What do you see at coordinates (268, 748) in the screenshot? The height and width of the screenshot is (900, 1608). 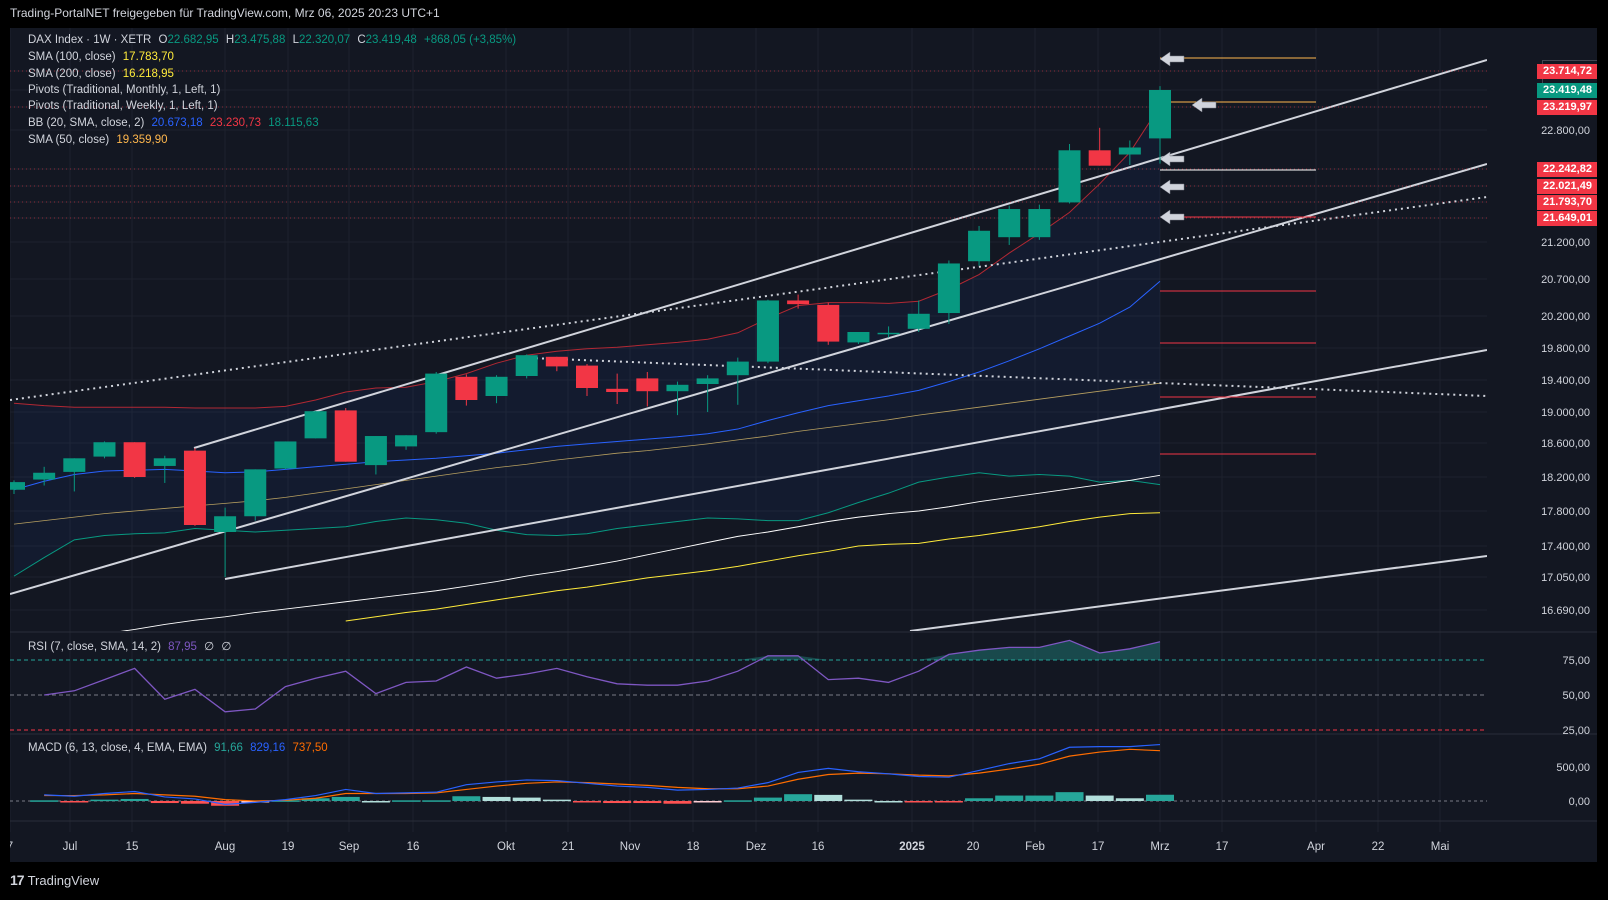 I see `legend-macd-line: 829,16` at bounding box center [268, 748].